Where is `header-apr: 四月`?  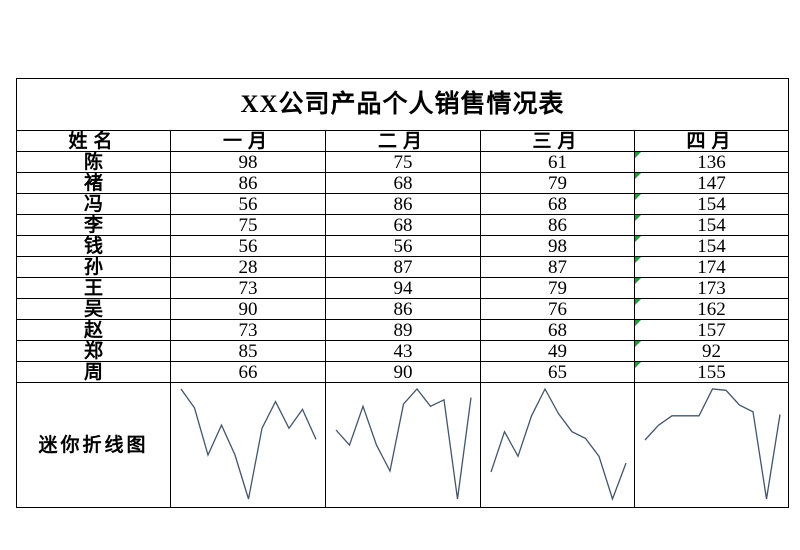
header-apr: 四月 is located at coordinates (711, 141).